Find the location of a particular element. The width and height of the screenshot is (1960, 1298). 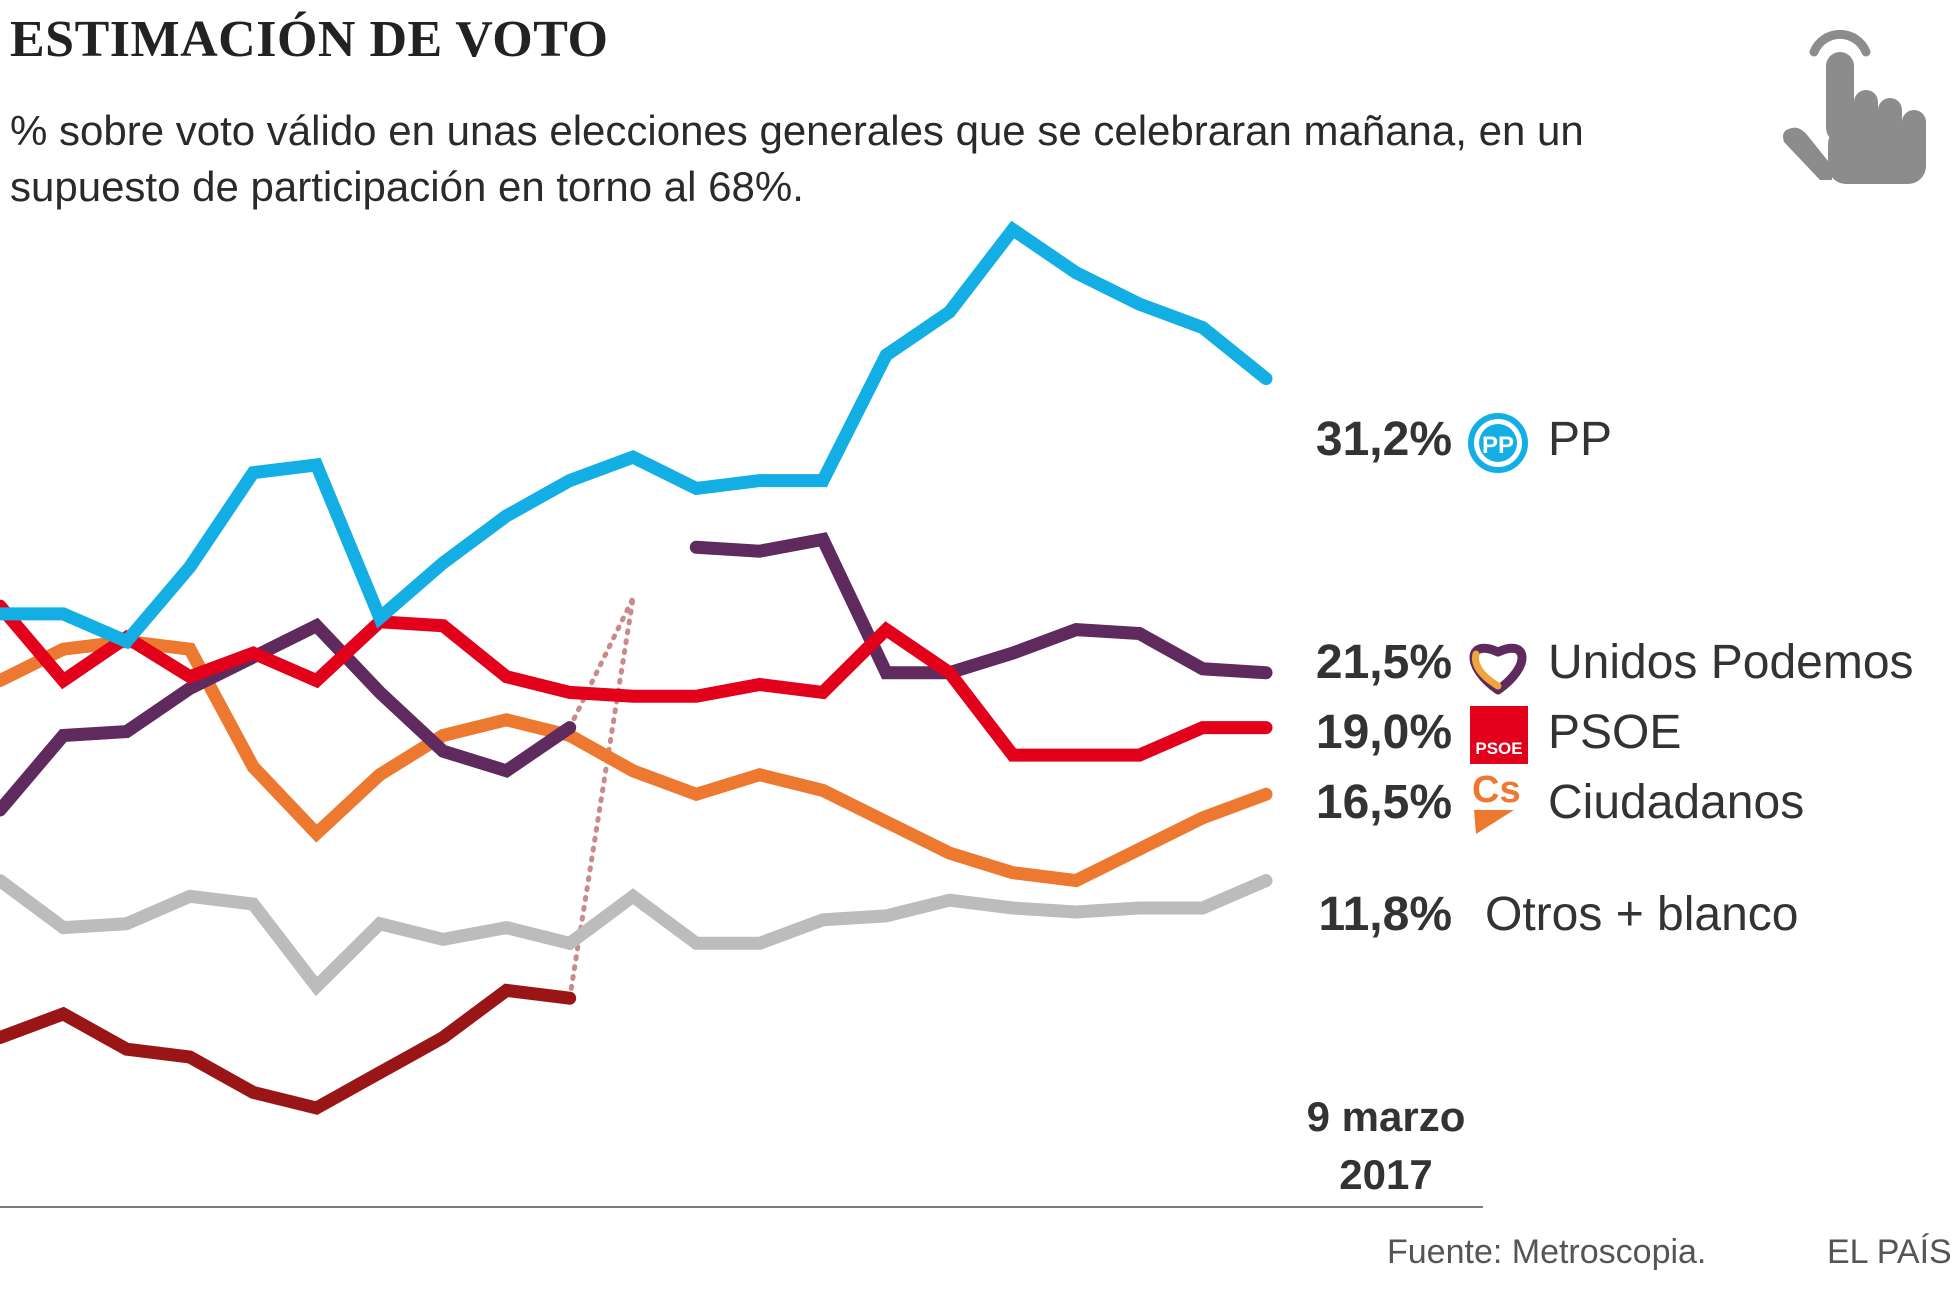

series-line-psoe is located at coordinates (636, 680).